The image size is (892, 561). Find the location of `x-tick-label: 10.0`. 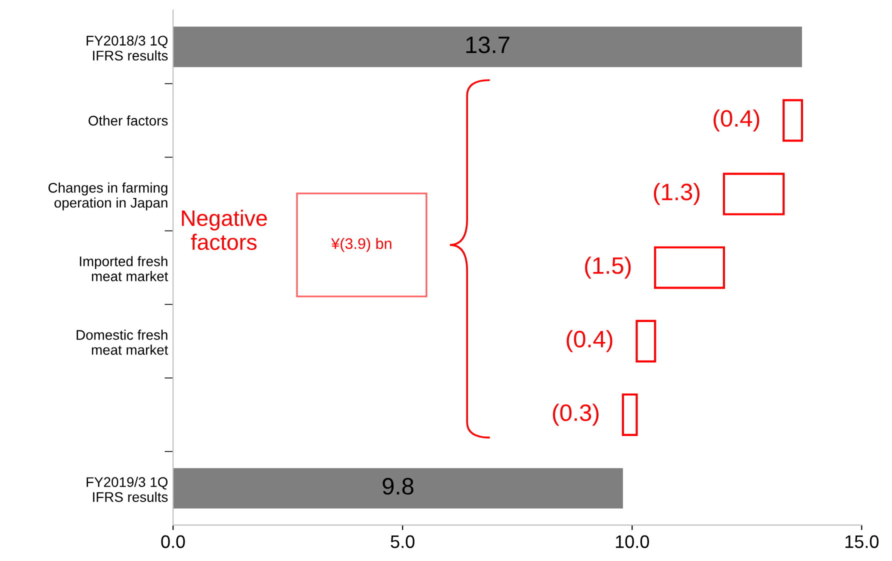

x-tick-label: 10.0 is located at coordinates (632, 541).